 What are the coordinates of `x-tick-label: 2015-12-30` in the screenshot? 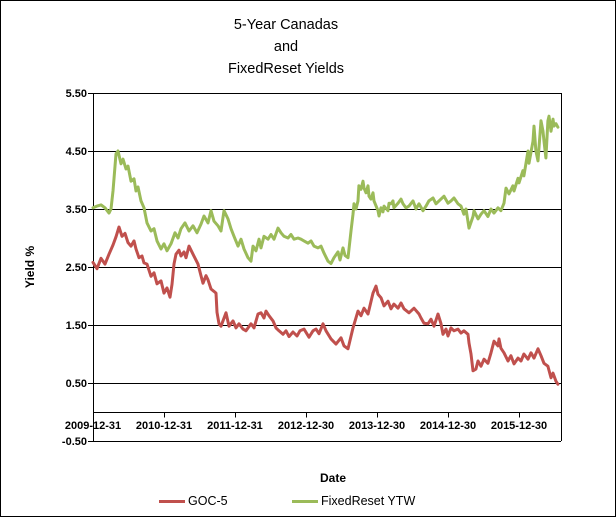 It's located at (519, 426).